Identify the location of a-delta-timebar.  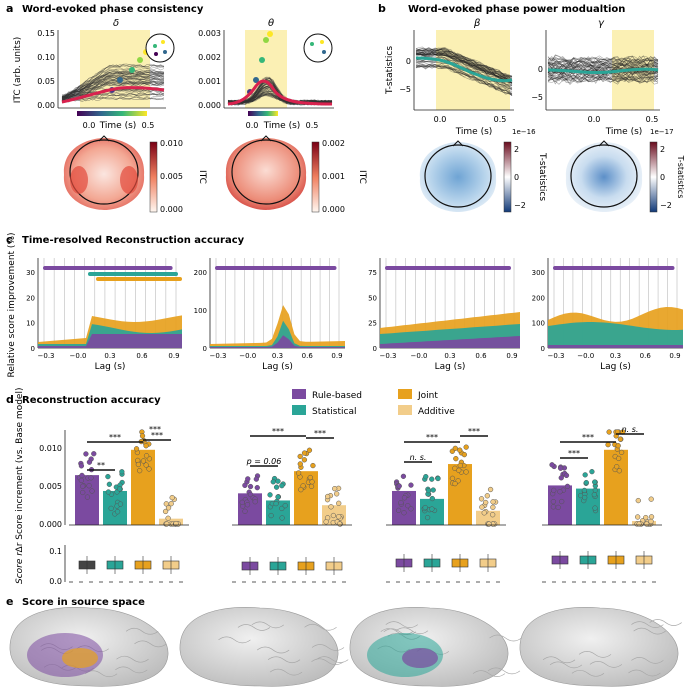
(112, 113).